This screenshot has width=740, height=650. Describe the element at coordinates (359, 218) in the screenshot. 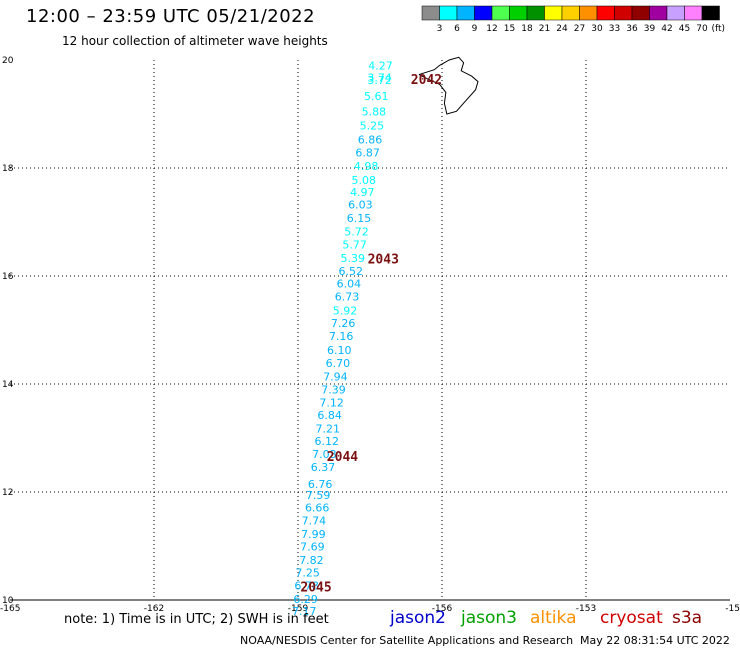

I see `wave-height-point: 6.15` at that location.